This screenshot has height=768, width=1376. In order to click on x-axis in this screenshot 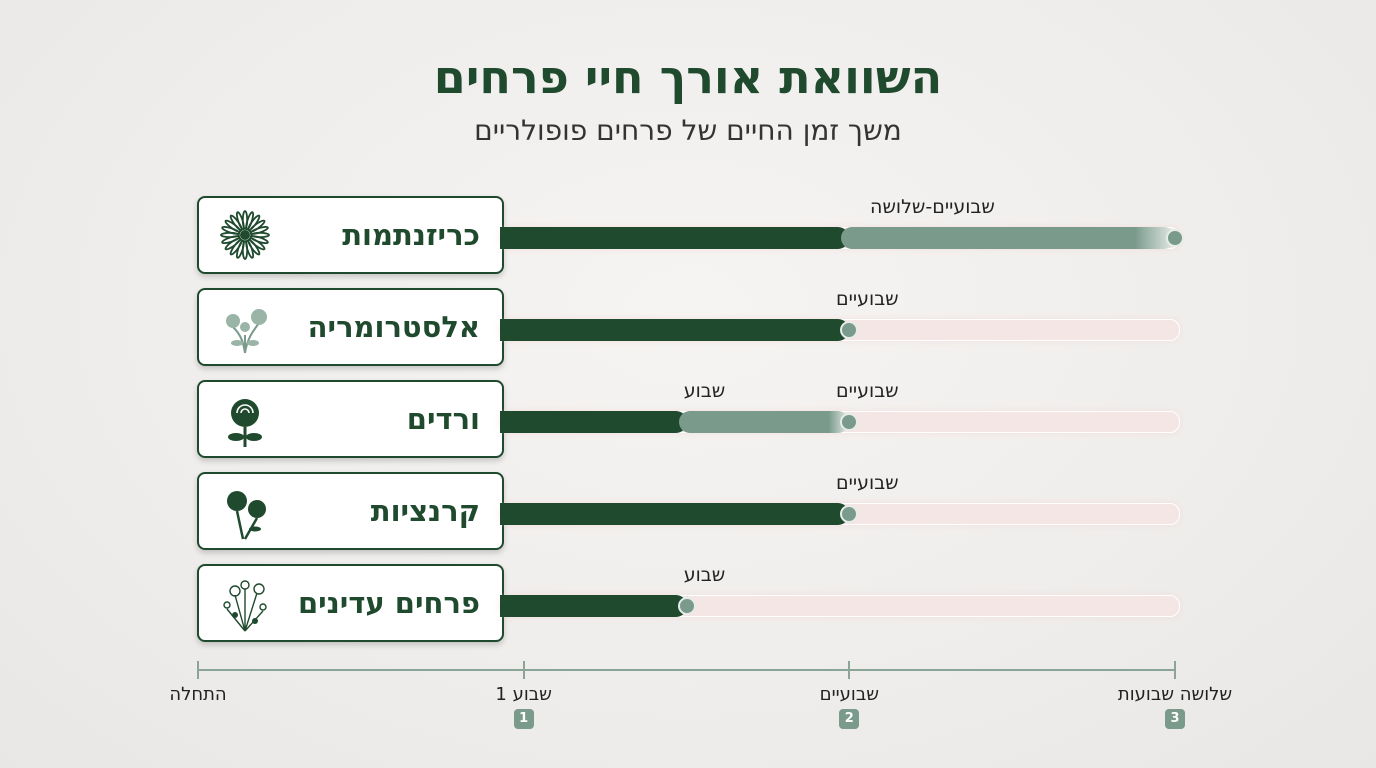, I will do `click(686, 670)`.